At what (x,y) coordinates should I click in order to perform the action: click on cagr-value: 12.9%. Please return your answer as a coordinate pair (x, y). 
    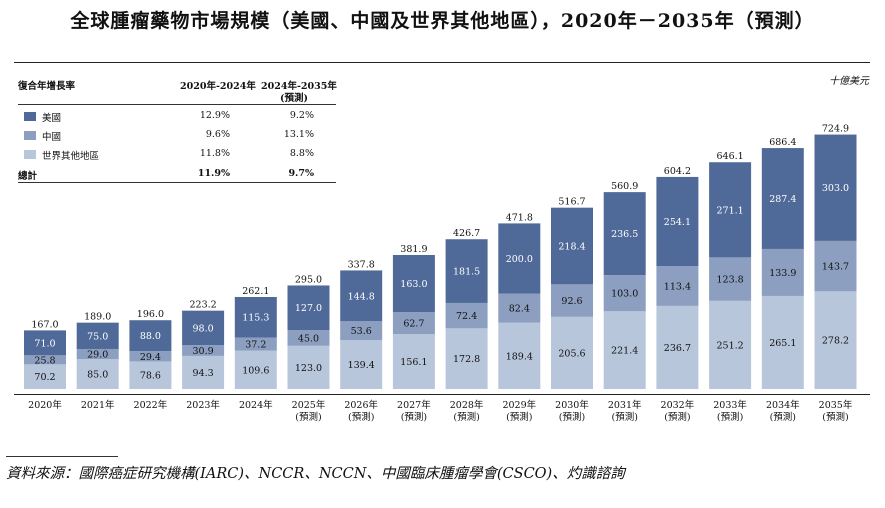
    Looking at the image, I should click on (214, 115).